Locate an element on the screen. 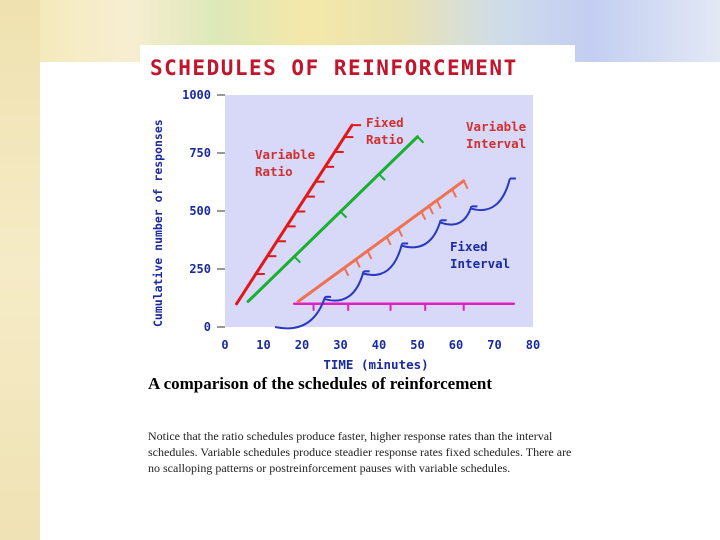 The height and width of the screenshot is (540, 720). fixed-ratio-label: Ratio is located at coordinates (385, 139).